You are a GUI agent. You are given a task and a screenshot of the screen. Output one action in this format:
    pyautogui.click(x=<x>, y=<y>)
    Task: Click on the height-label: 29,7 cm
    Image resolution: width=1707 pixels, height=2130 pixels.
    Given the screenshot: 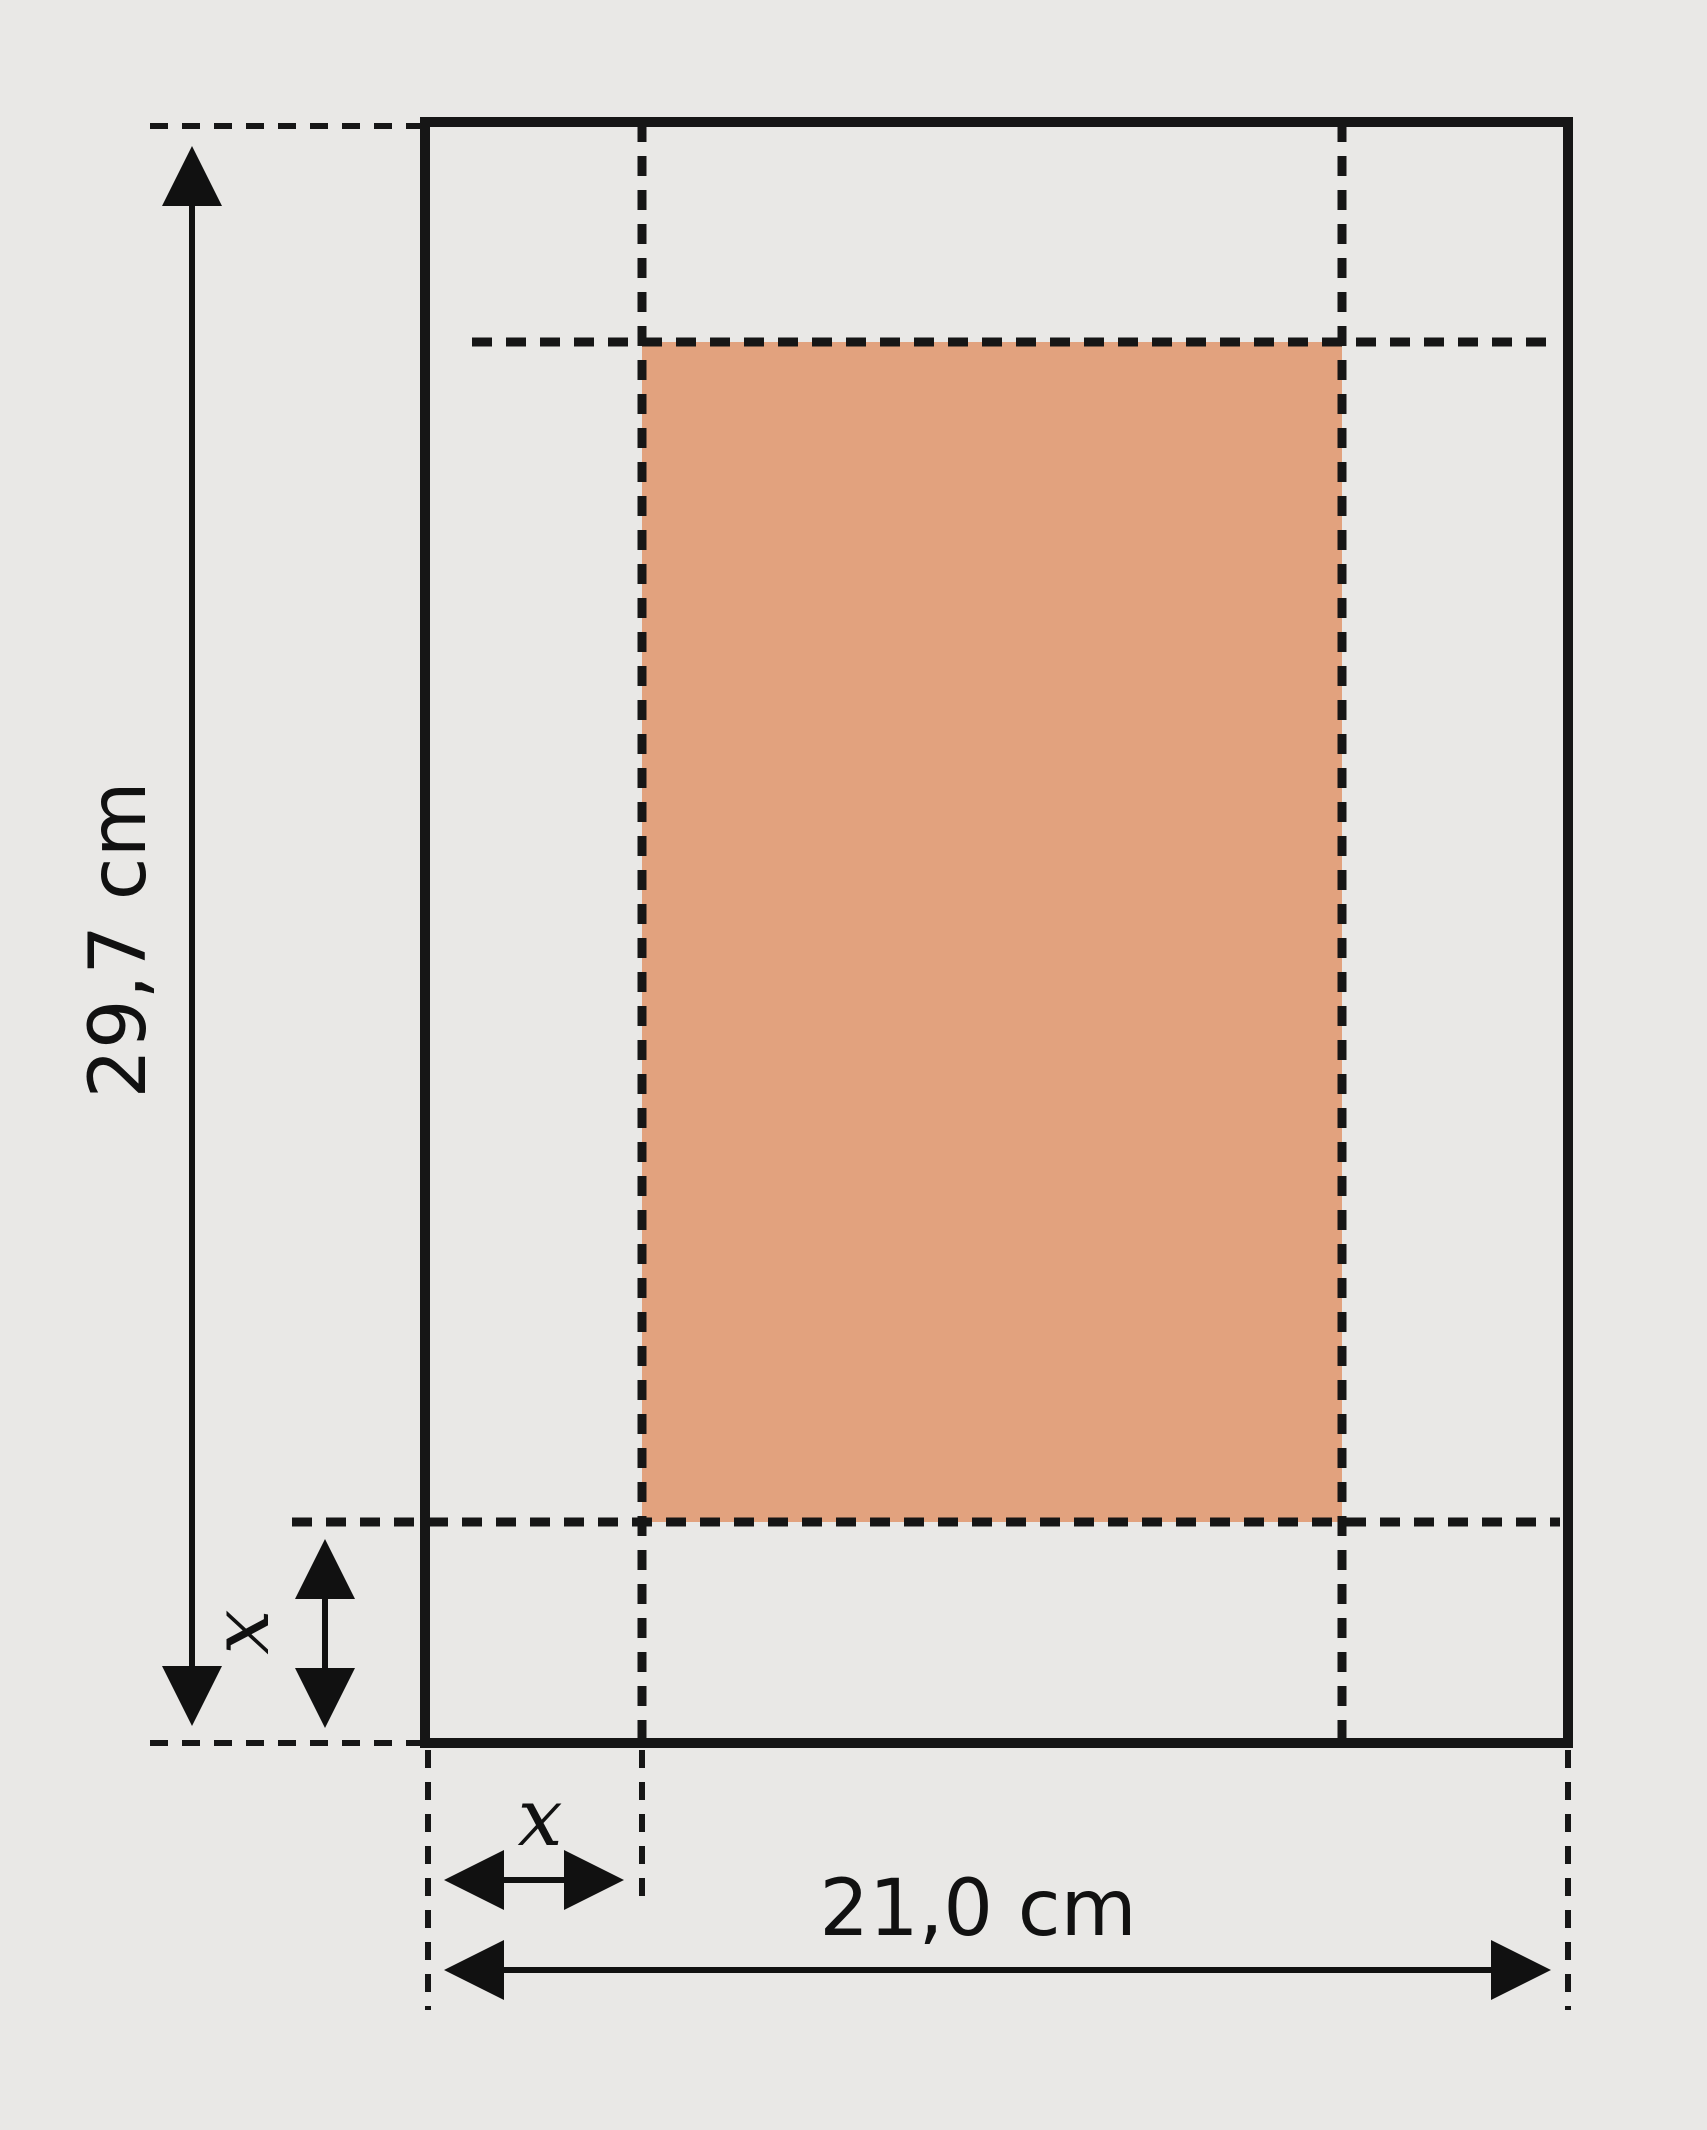 What is the action you would take?
    pyautogui.click(x=119, y=939)
    